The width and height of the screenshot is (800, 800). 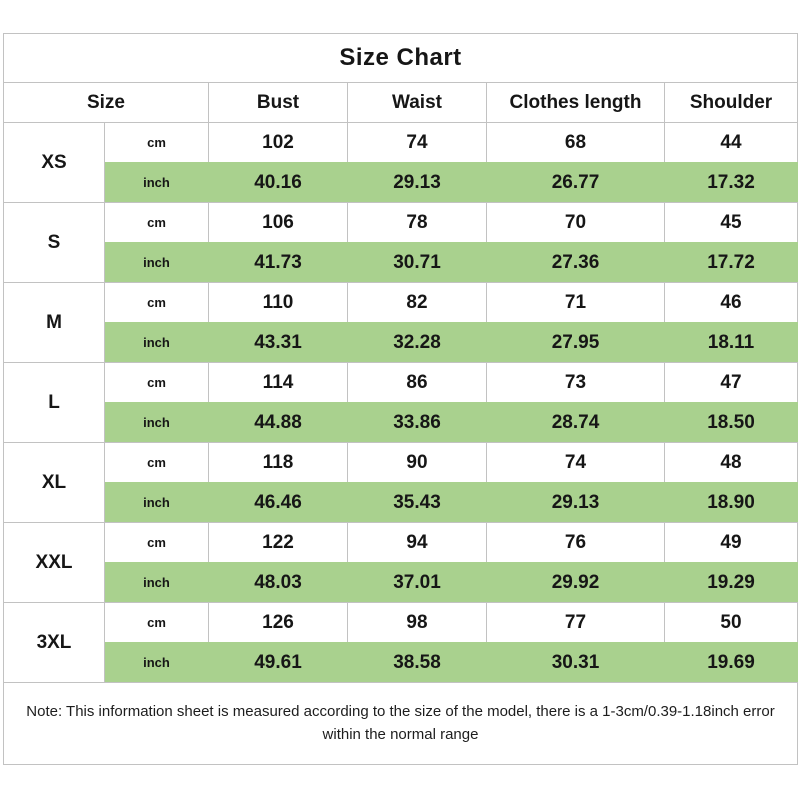 I want to click on table-row-xs-cm: XS cm 102 74 68 44, so click(x=400, y=162).